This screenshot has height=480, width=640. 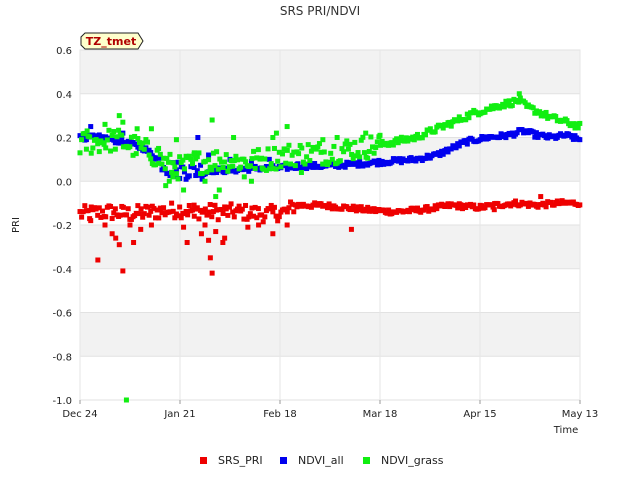 I want to click on y-tick-label: -0.6, so click(x=62, y=314).